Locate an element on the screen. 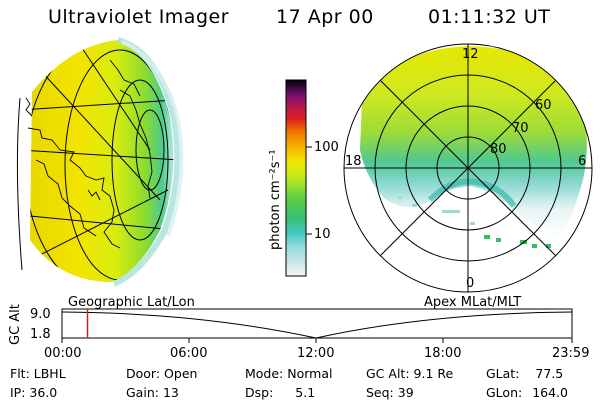 This screenshot has width=600, height=400. altitude-curve is located at coordinates (317, 325).